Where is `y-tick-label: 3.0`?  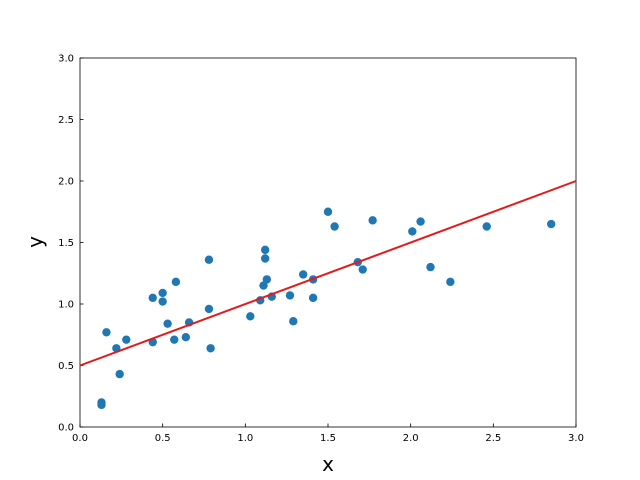 y-tick-label: 3.0 is located at coordinates (66, 59).